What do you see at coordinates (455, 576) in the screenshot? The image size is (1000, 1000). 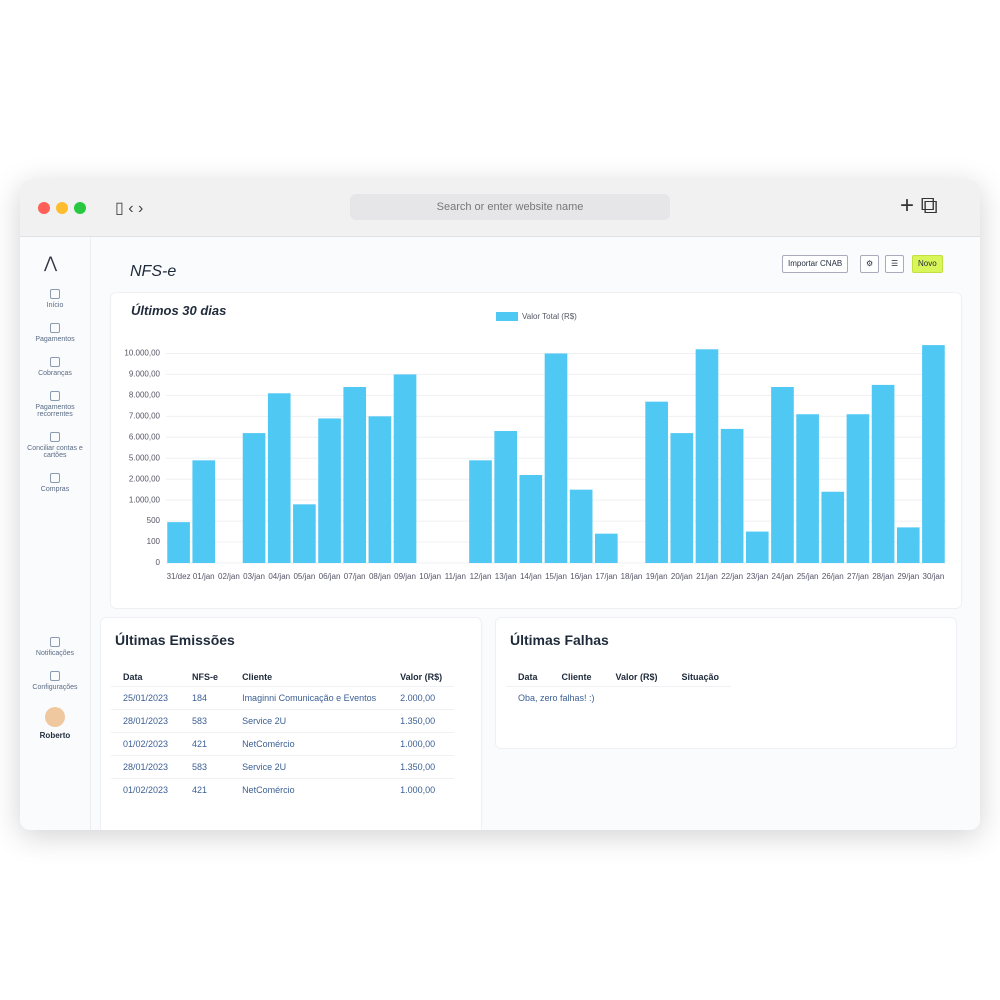 I see `x-tick-label: 11/jan` at bounding box center [455, 576].